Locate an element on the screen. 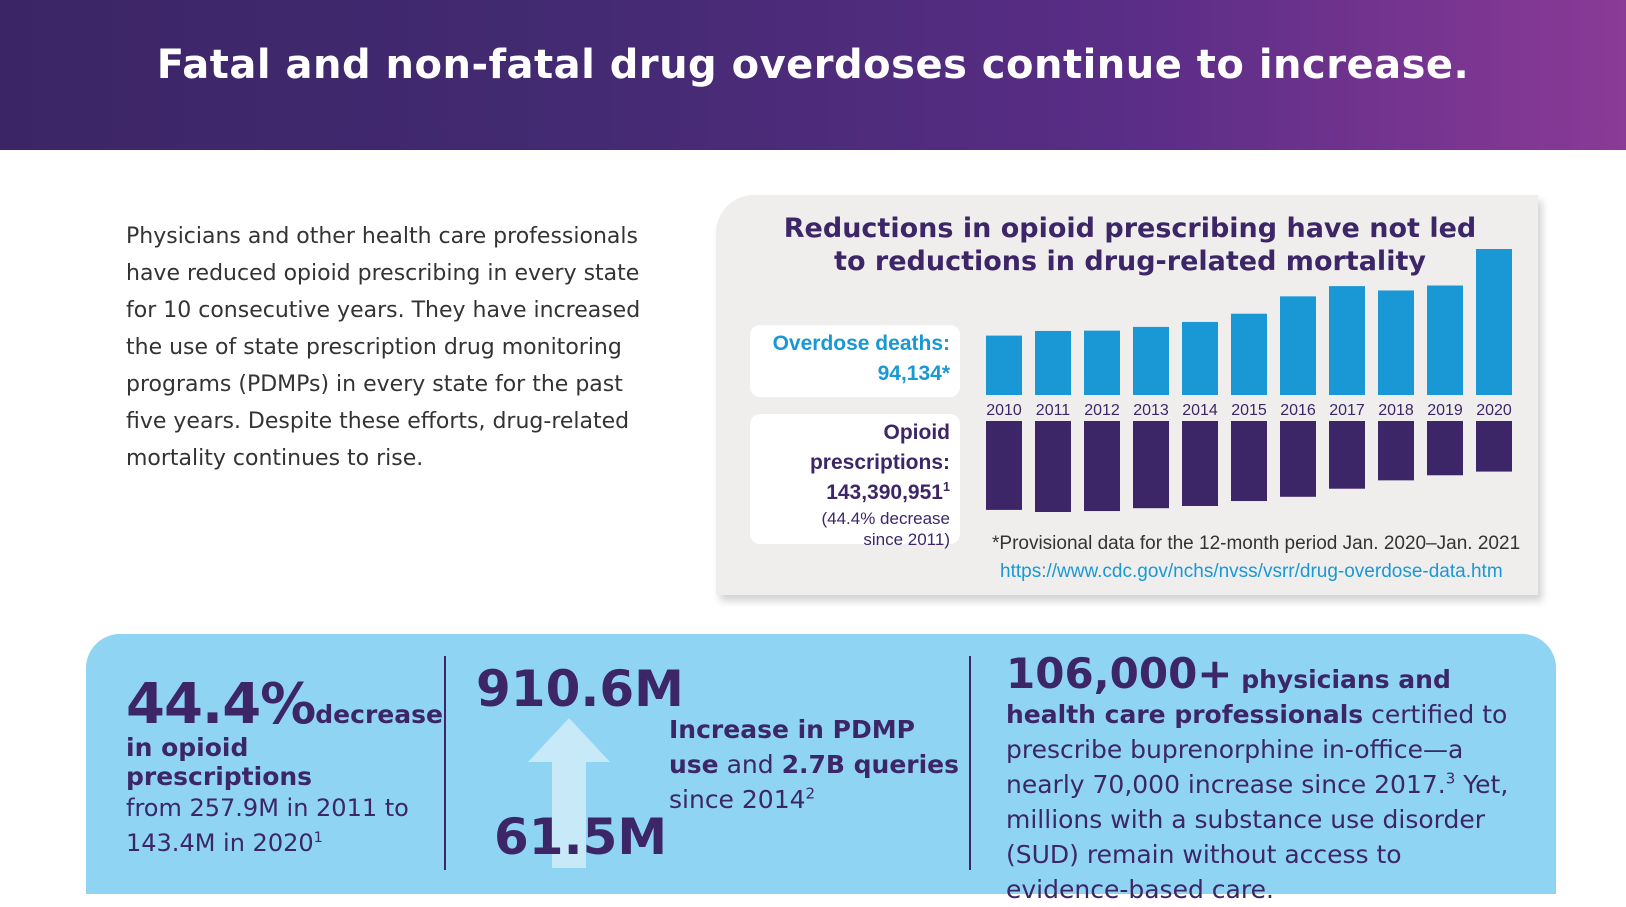  opioid-value: 143,390,951 is located at coordinates (884, 492).